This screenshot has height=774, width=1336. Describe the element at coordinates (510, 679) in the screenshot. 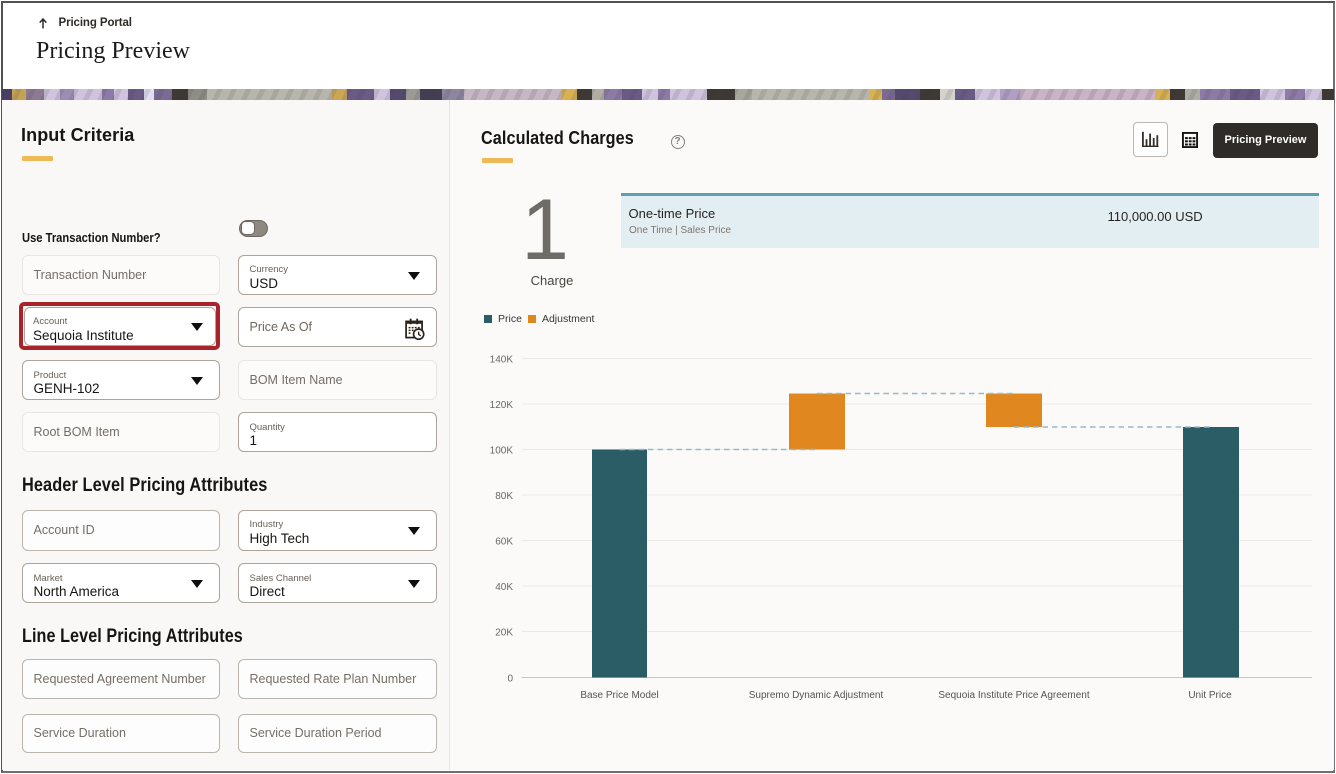

I see `svg-text: 0` at that location.